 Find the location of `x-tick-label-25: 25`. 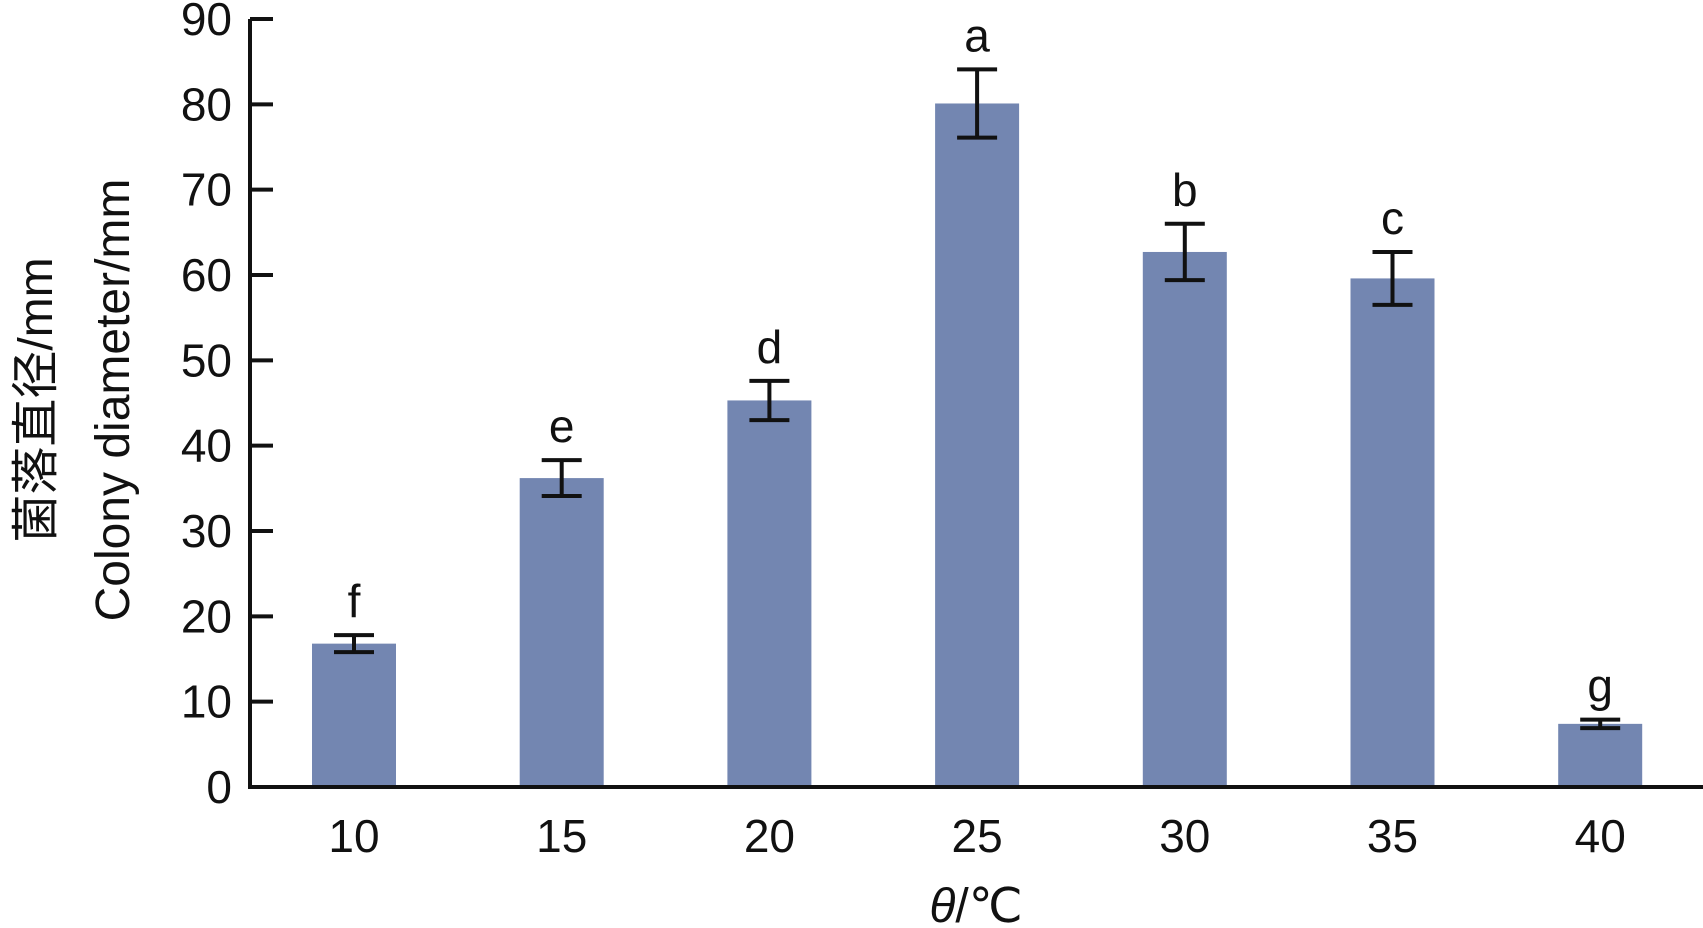

x-tick-label-25: 25 is located at coordinates (977, 836).